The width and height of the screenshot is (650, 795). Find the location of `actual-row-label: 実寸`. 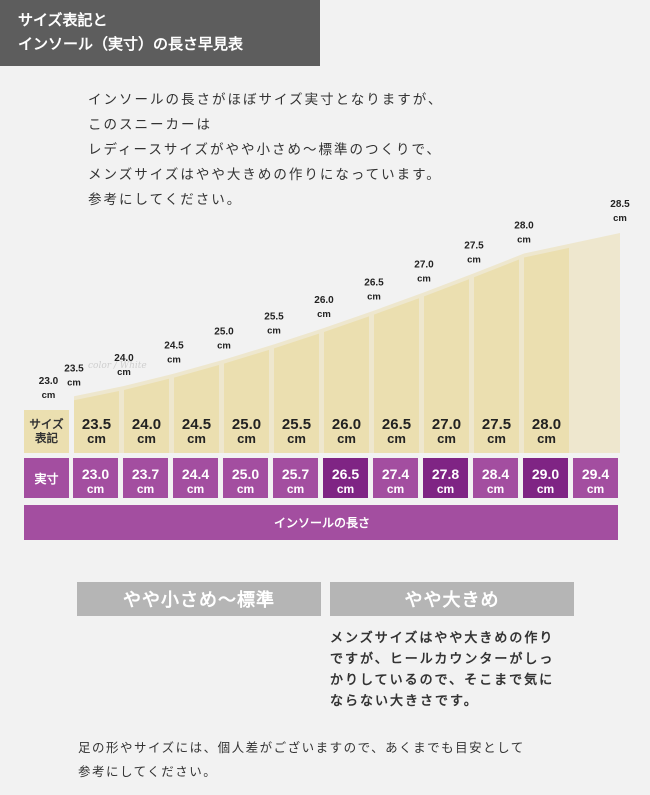

actual-row-label: 実寸 is located at coordinates (46, 478).